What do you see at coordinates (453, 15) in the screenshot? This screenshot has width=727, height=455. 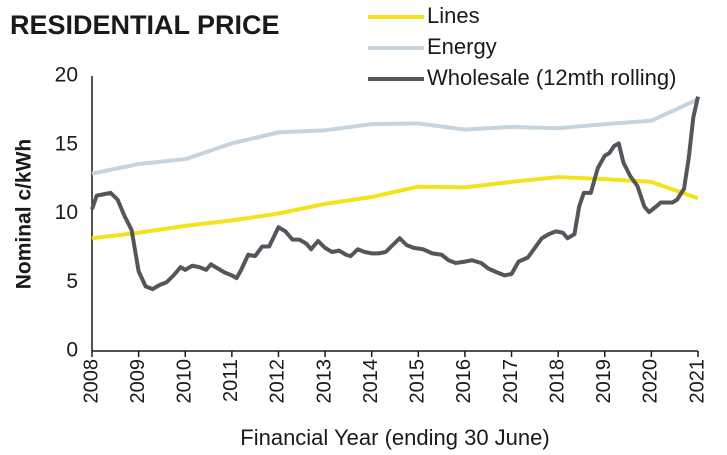 I see `legend-label: Lines` at bounding box center [453, 15].